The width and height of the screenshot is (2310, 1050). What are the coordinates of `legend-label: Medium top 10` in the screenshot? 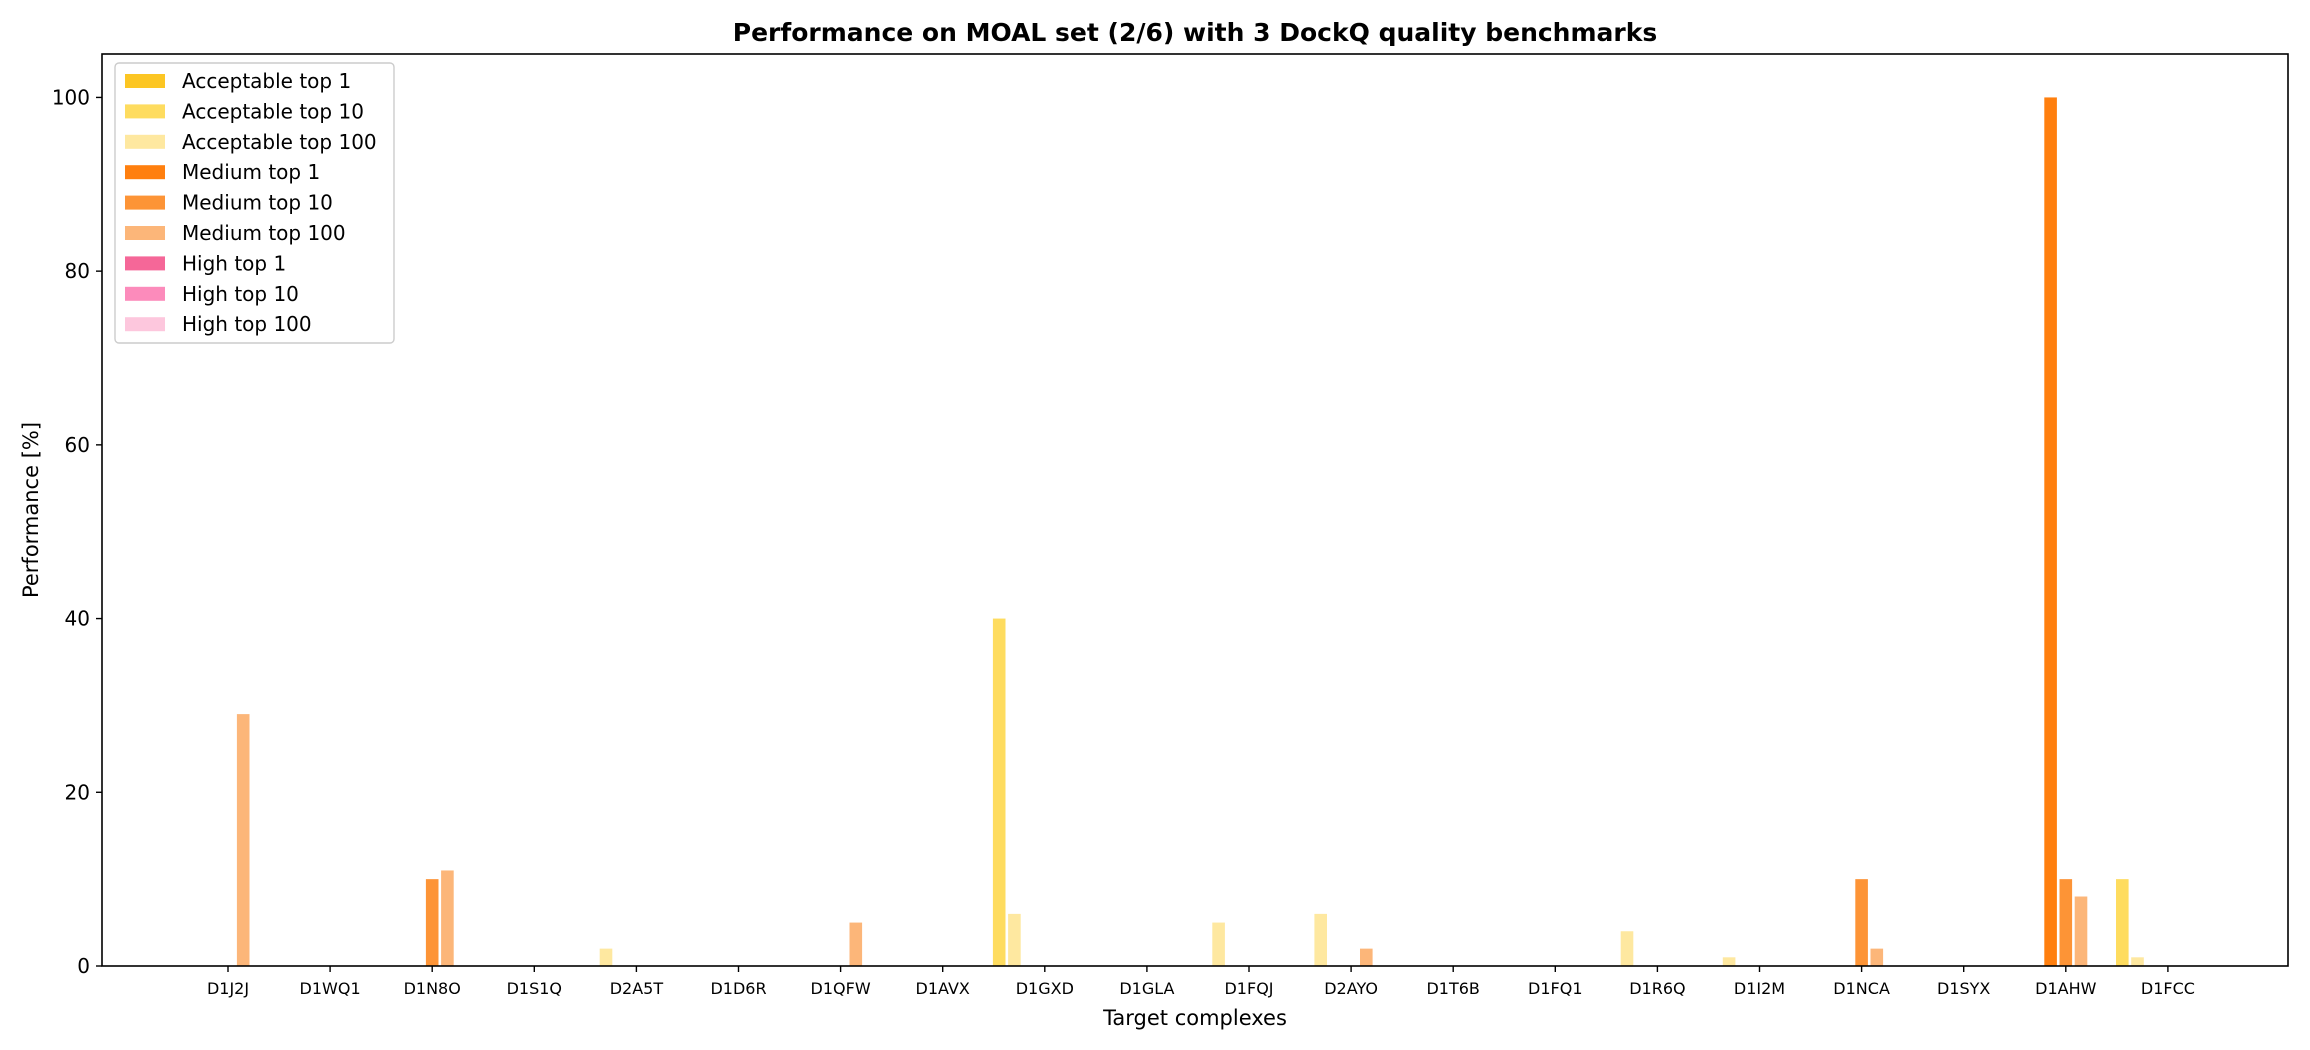 It's located at (257, 203).